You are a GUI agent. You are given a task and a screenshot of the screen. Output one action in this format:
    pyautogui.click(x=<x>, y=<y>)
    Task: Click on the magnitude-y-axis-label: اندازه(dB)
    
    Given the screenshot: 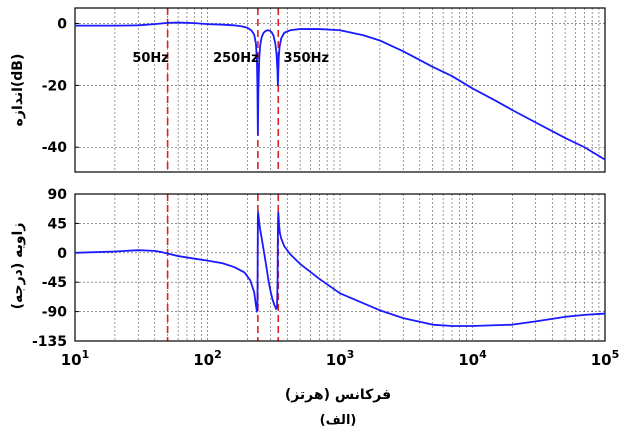 What is the action you would take?
    pyautogui.click(x=18, y=90)
    